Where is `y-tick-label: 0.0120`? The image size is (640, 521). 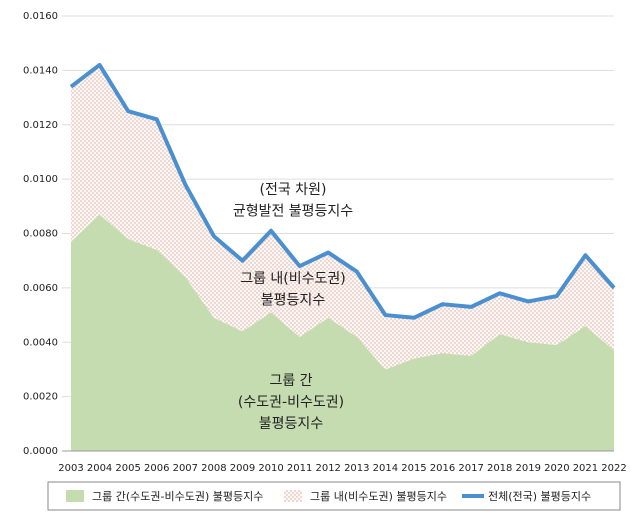 y-tick-label: 0.0120 is located at coordinates (40, 125).